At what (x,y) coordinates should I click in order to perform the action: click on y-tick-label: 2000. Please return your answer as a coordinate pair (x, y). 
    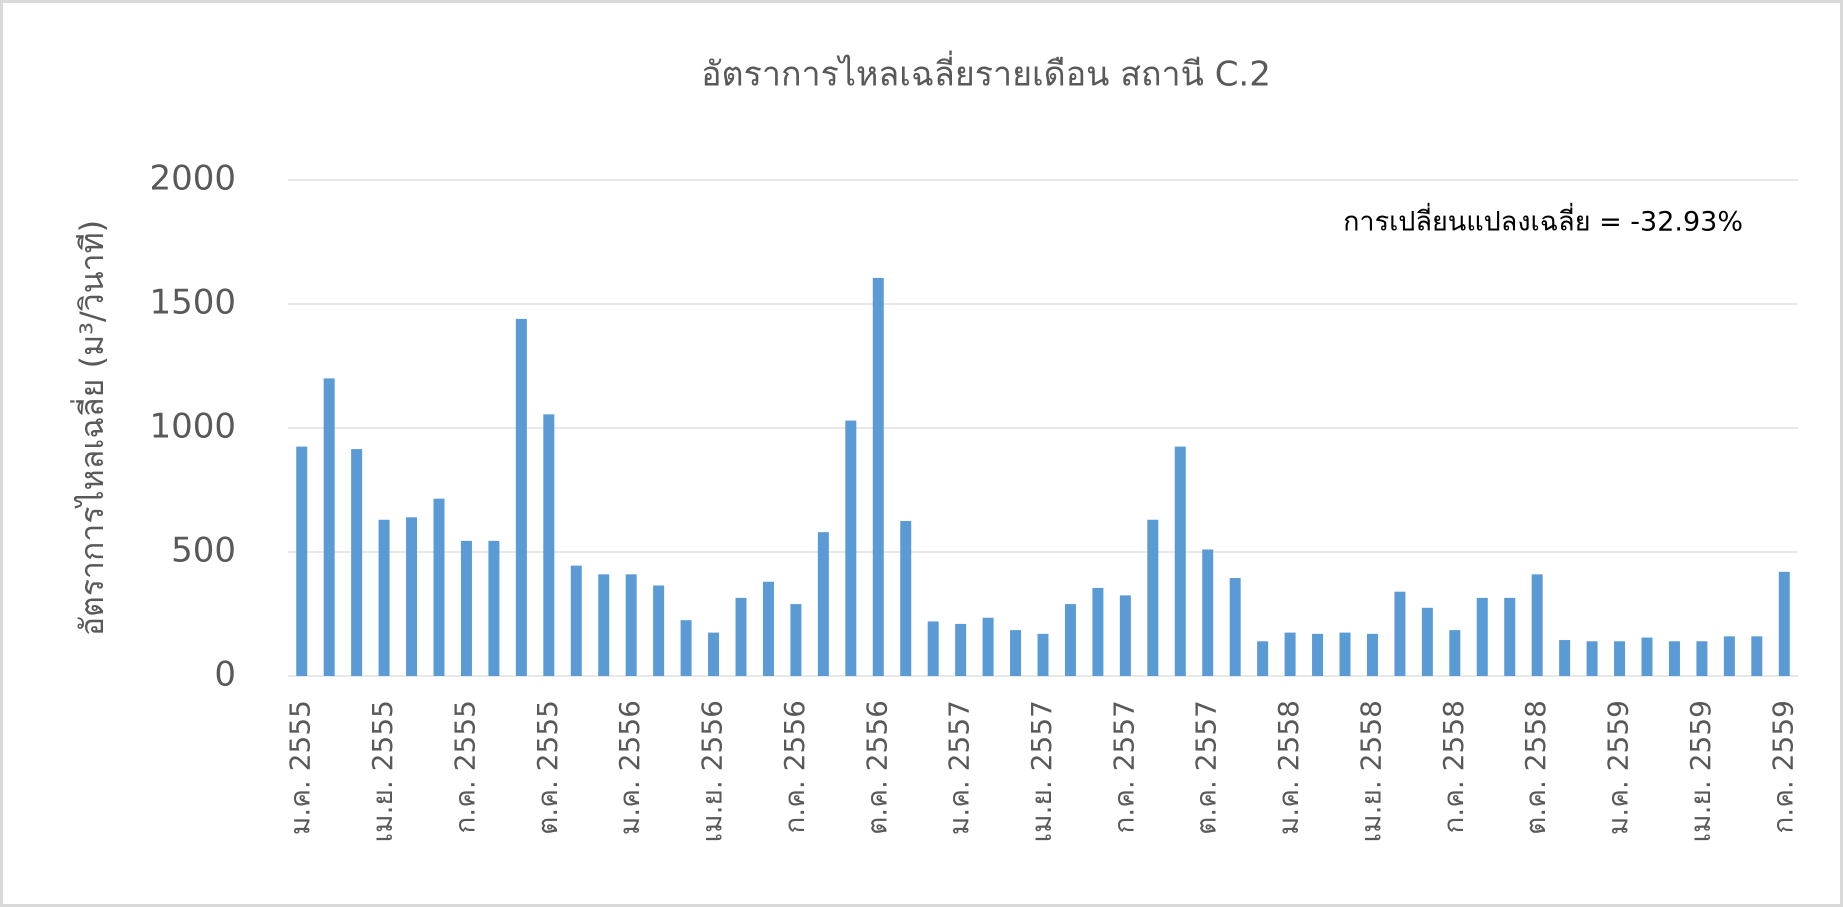
    Looking at the image, I should click on (192, 179).